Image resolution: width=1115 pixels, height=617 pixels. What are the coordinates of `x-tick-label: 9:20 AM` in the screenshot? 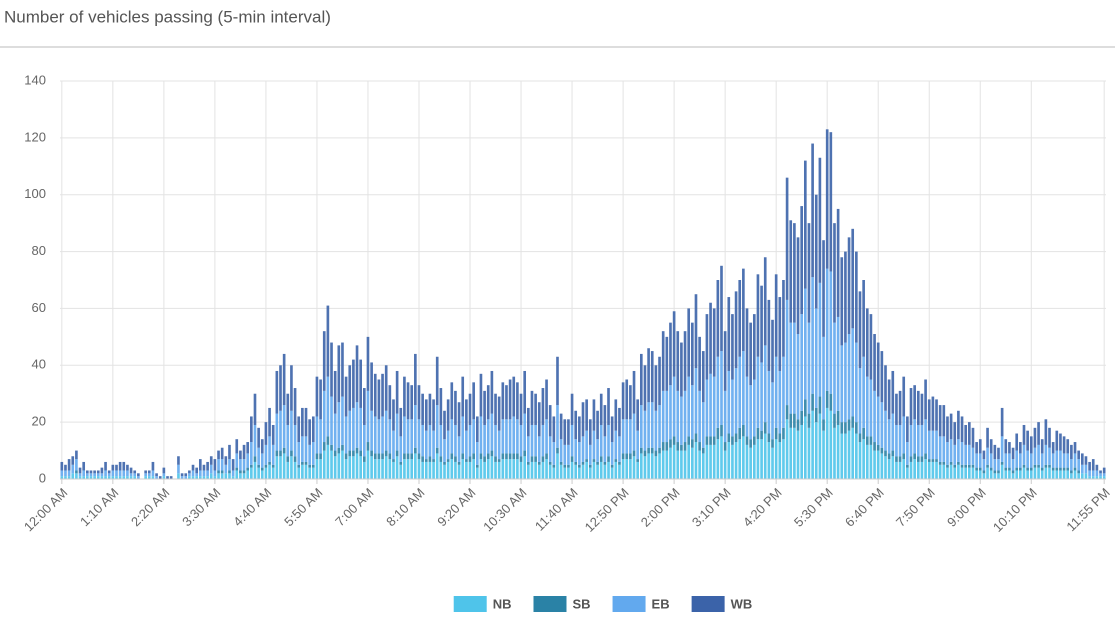 It's located at (456, 507).